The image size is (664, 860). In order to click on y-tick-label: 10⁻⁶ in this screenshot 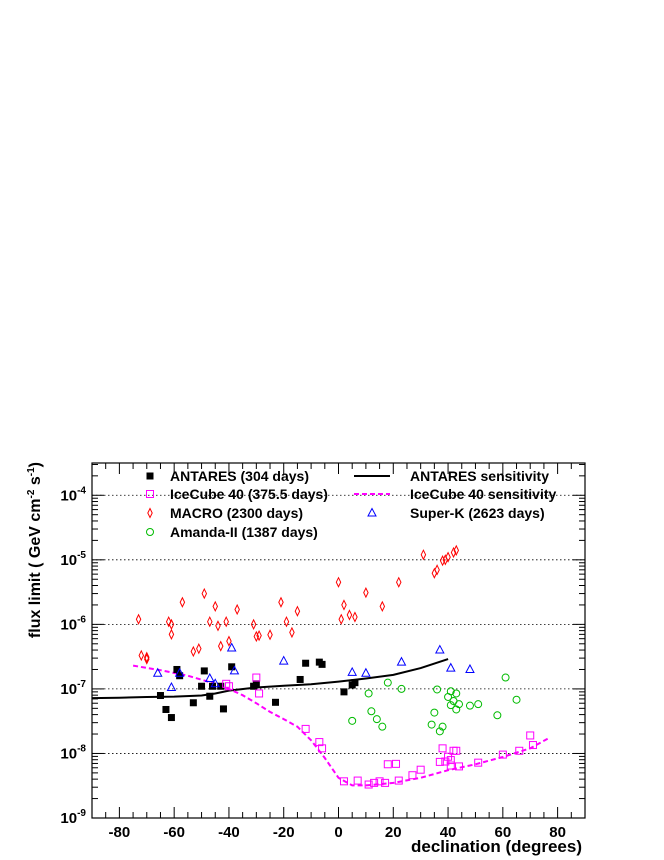, I will do `click(73, 623)`.